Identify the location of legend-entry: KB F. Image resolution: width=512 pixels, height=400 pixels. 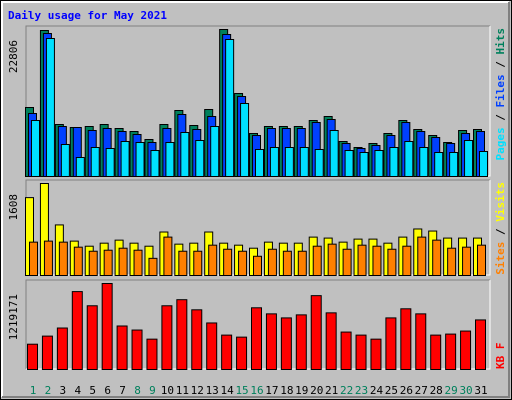
(500, 356).